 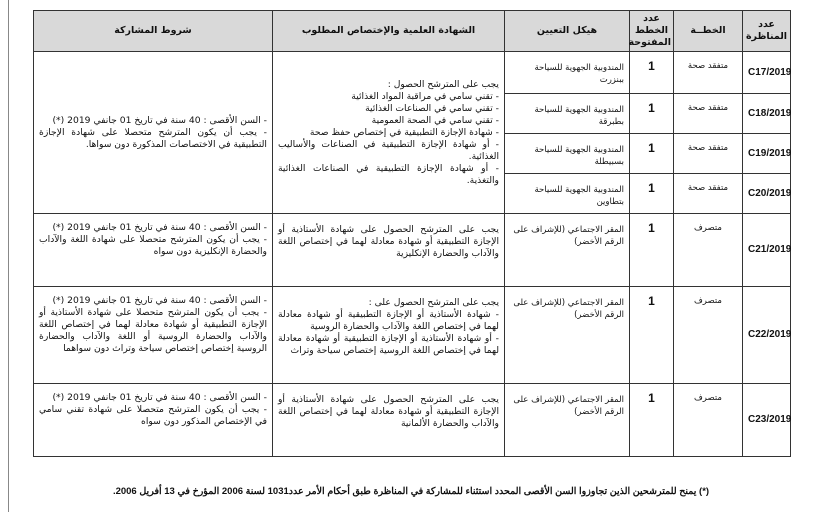 I want to click on competition-code: C19/2019, so click(x=766, y=153).